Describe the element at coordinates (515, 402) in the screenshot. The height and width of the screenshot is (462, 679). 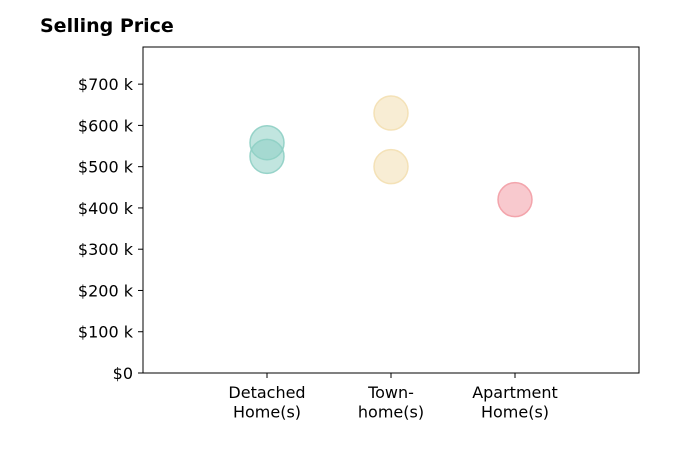
I see `x-tick-label: Apartment Home(s)` at that location.